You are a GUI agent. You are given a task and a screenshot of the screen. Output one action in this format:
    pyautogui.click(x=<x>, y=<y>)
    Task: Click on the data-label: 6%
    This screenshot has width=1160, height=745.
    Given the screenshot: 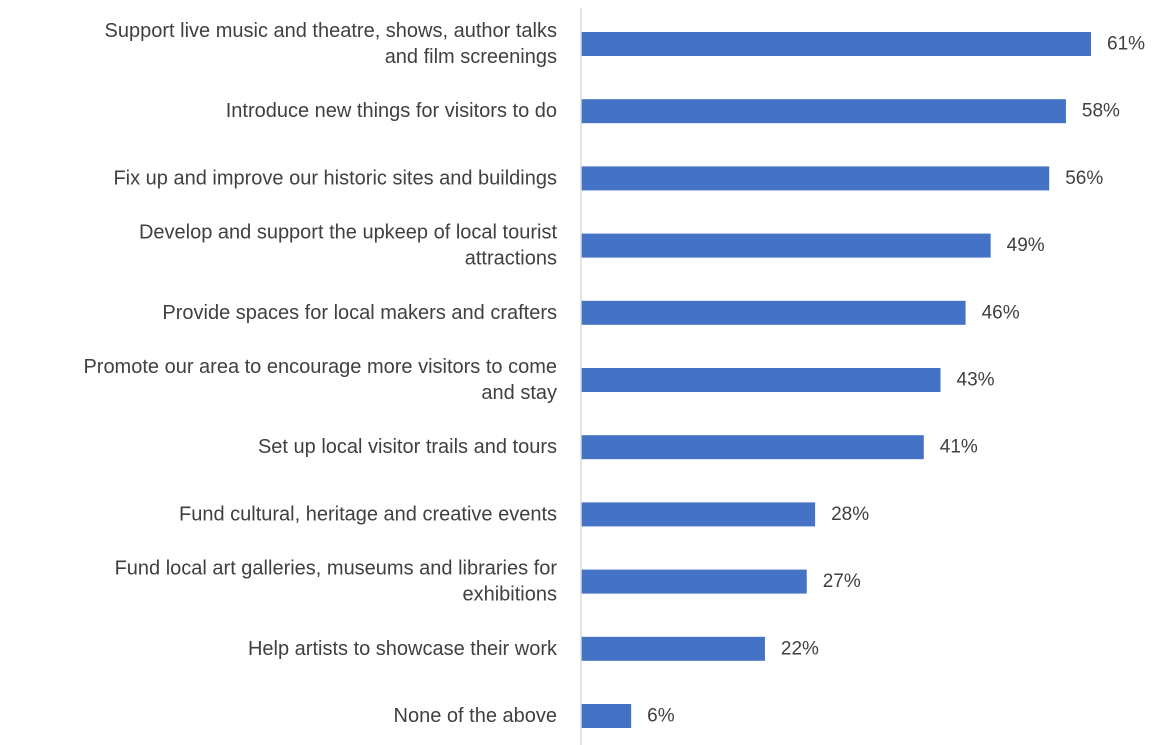 What is the action you would take?
    pyautogui.click(x=661, y=716)
    